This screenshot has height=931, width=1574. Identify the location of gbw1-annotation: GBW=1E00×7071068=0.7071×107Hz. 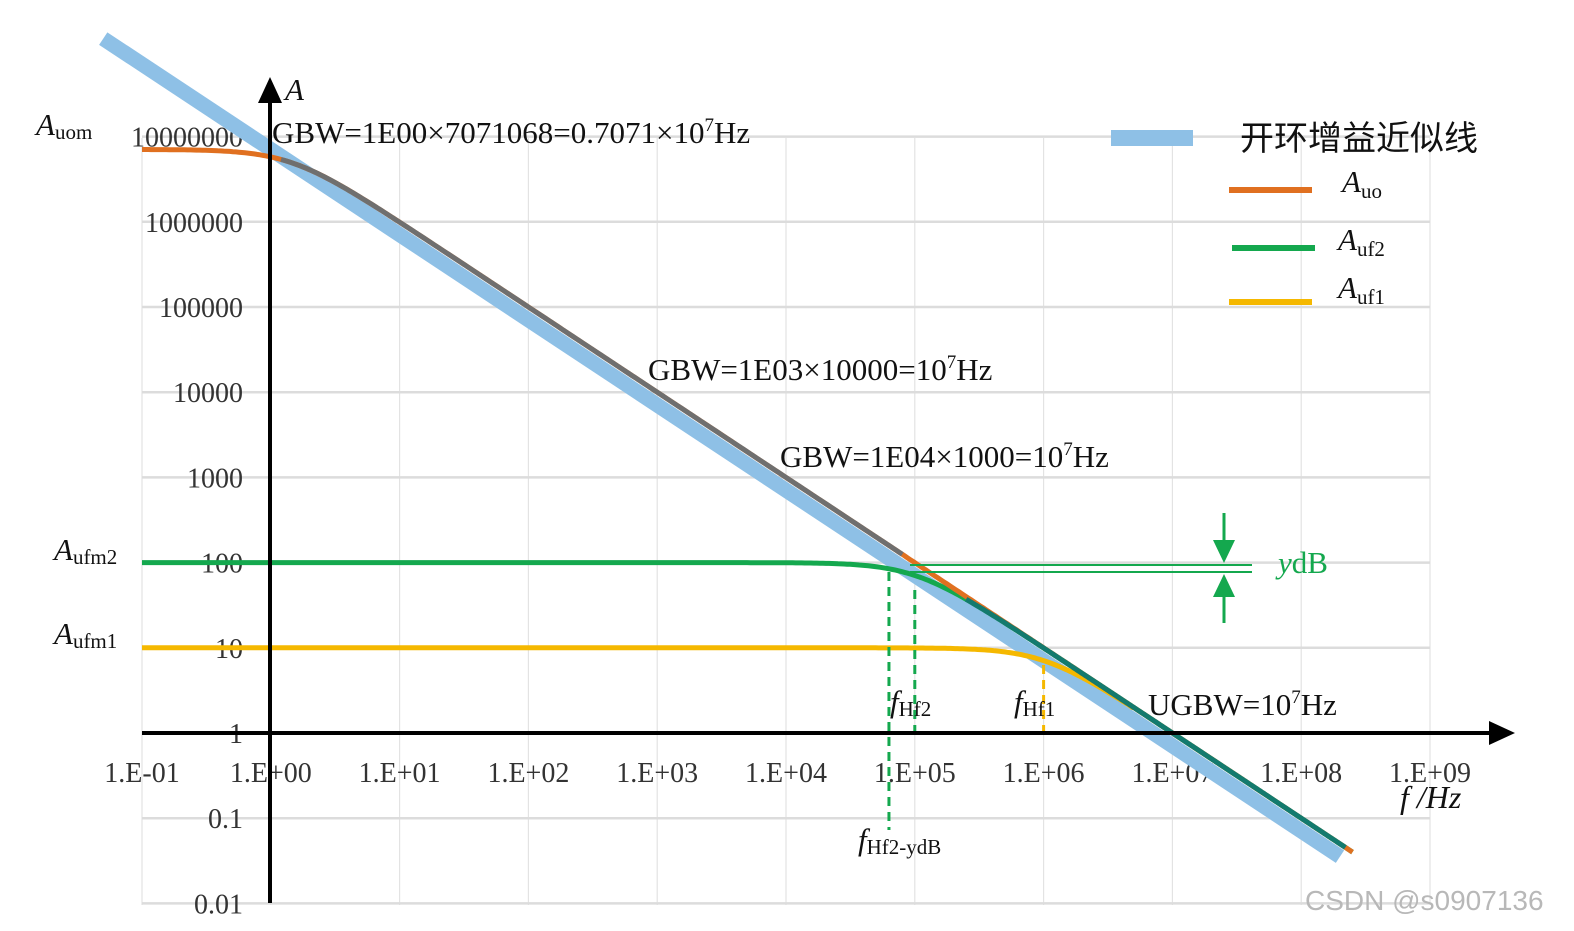
(511, 132).